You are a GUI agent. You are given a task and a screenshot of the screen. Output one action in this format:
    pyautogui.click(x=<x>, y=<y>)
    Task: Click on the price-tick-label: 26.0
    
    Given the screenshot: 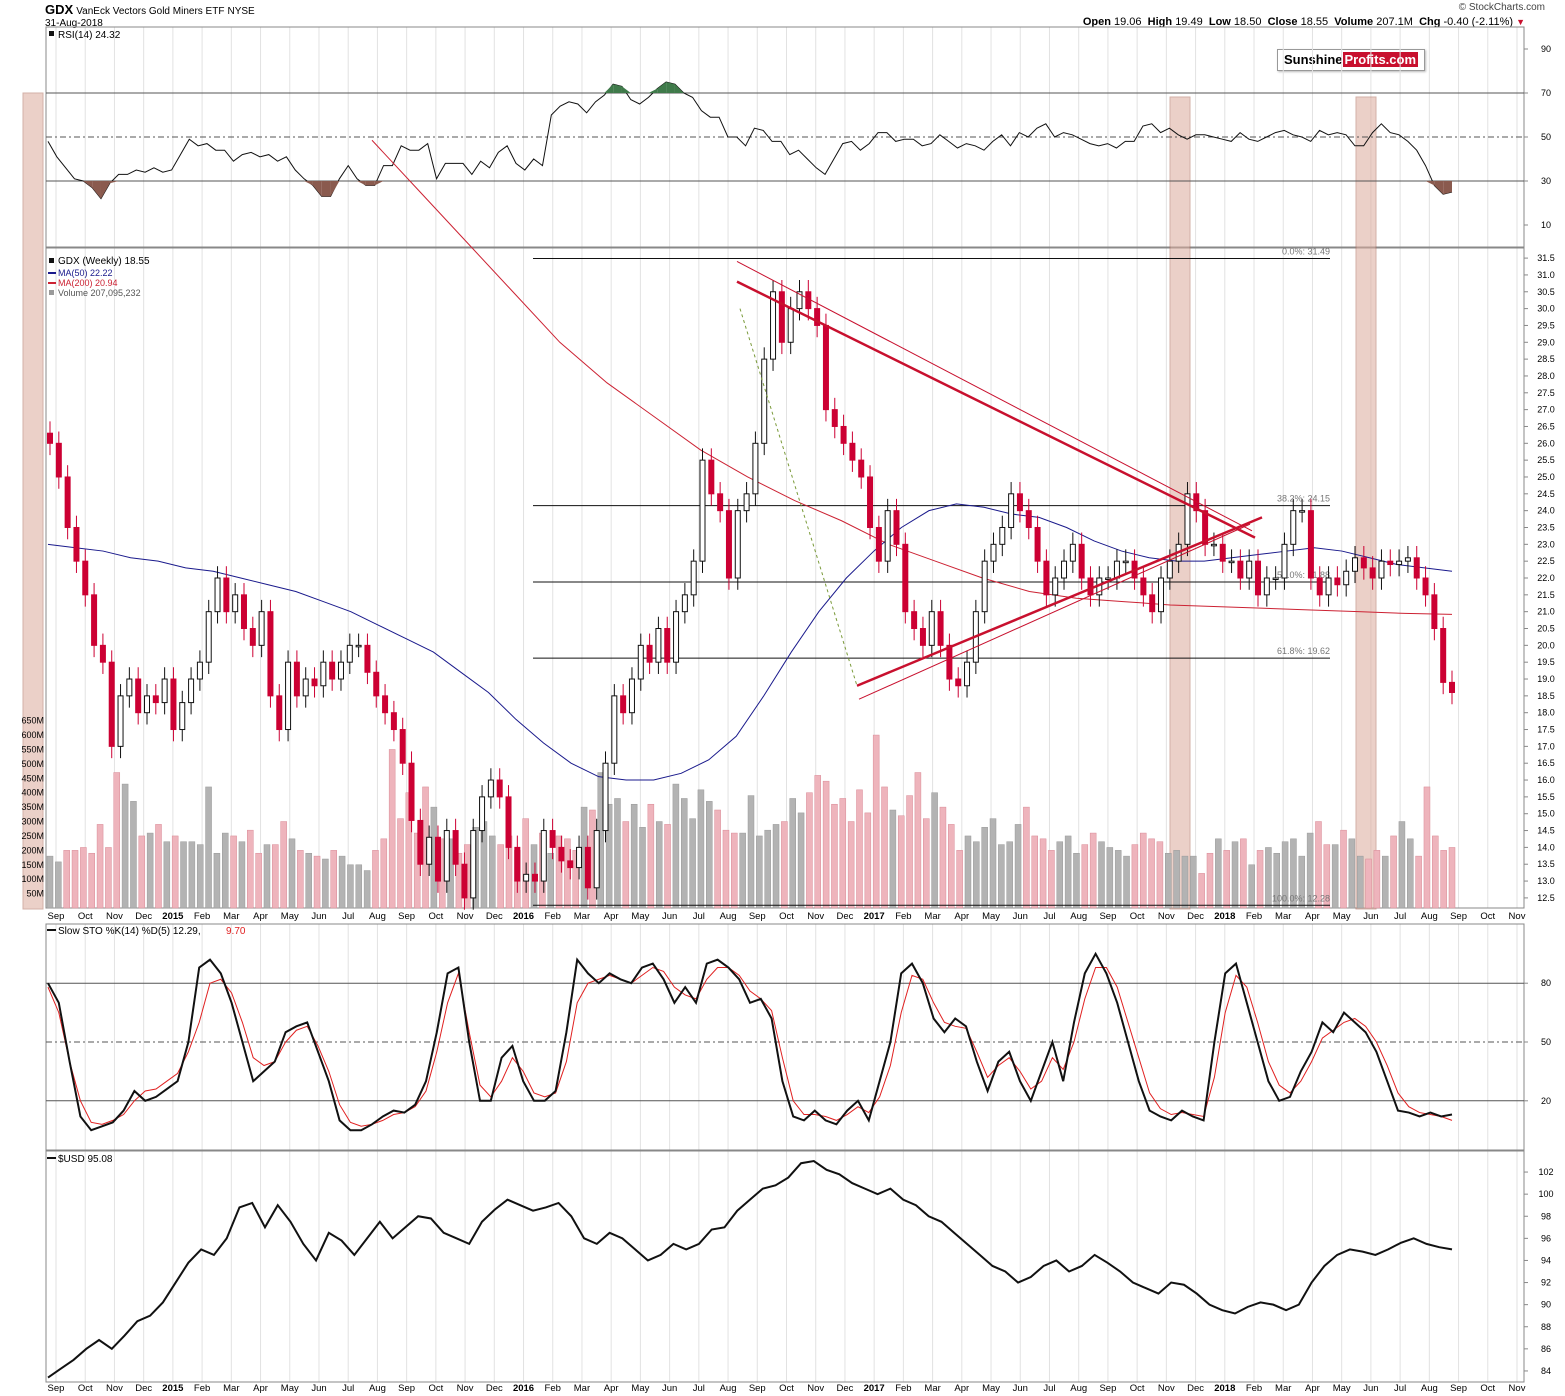 What is the action you would take?
    pyautogui.click(x=1546, y=443)
    